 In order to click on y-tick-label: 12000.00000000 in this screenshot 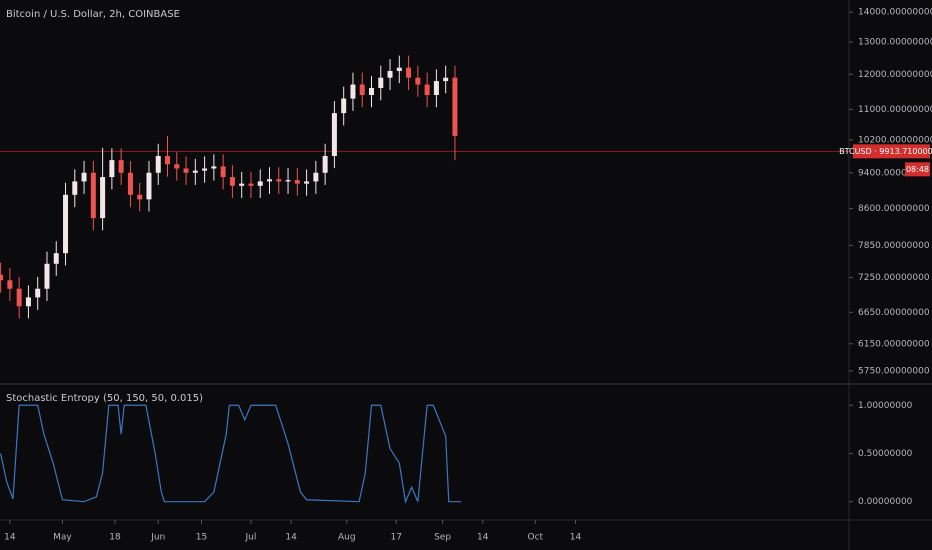, I will do `click(895, 75)`.